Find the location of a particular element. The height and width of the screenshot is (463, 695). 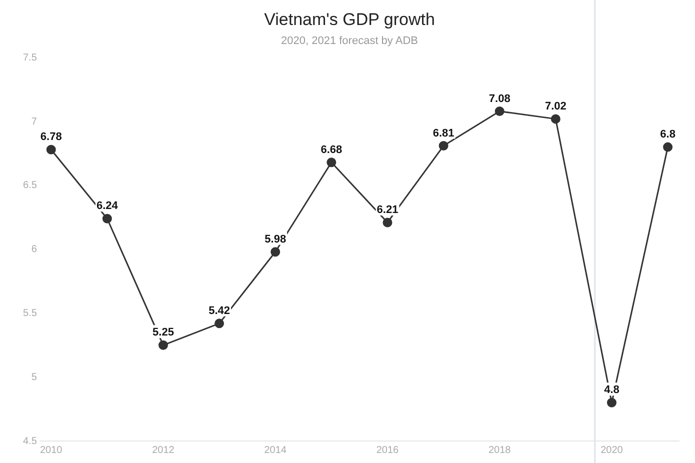

data-label: 6.78 is located at coordinates (51, 137).